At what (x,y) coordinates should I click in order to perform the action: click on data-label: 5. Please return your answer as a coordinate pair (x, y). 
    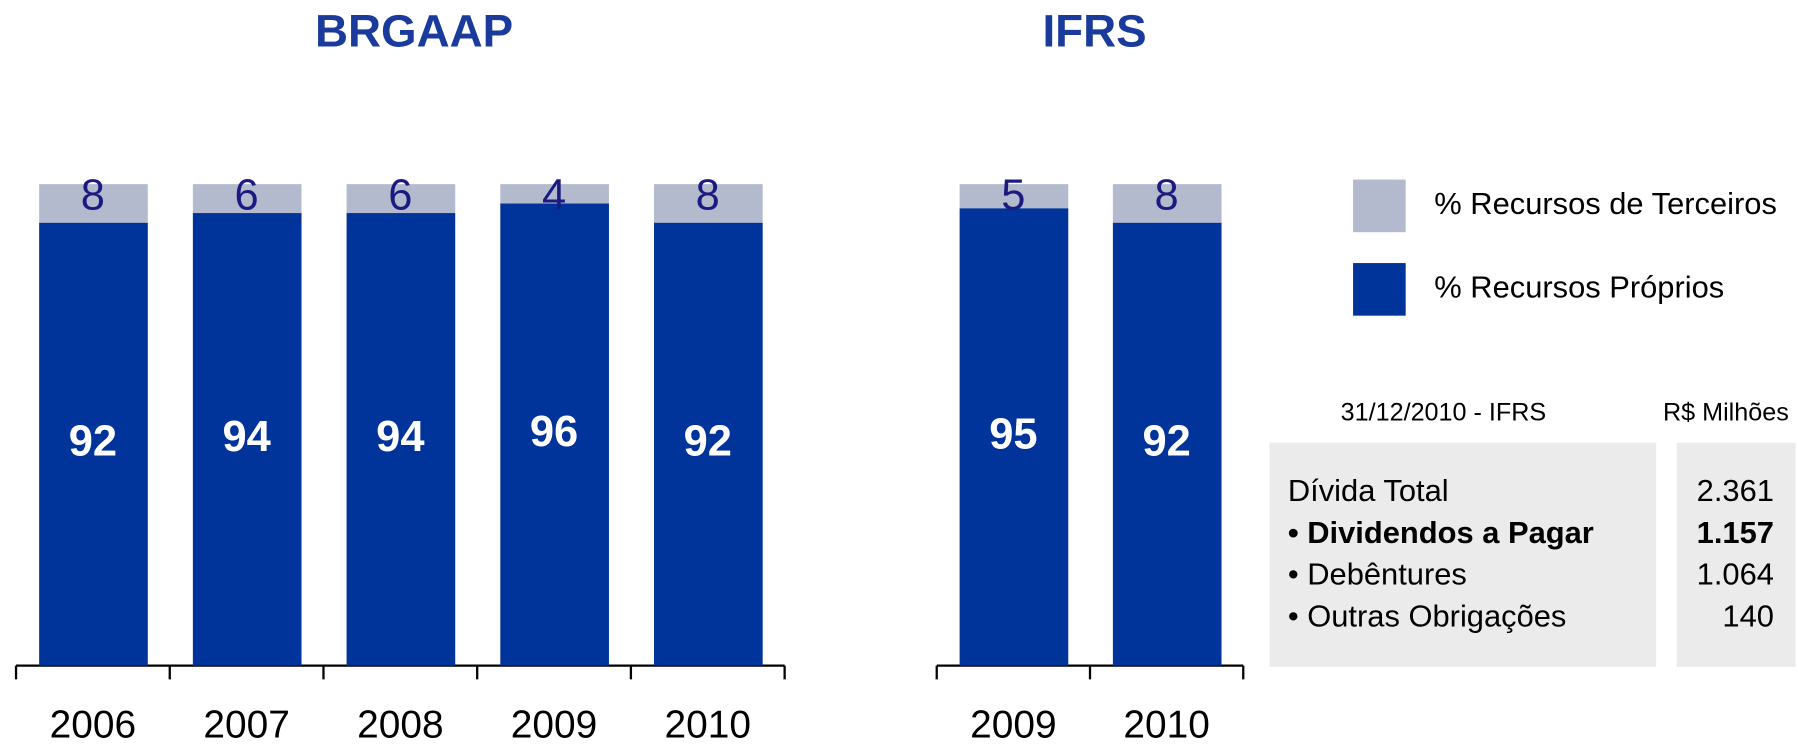
    Looking at the image, I should click on (1013, 195).